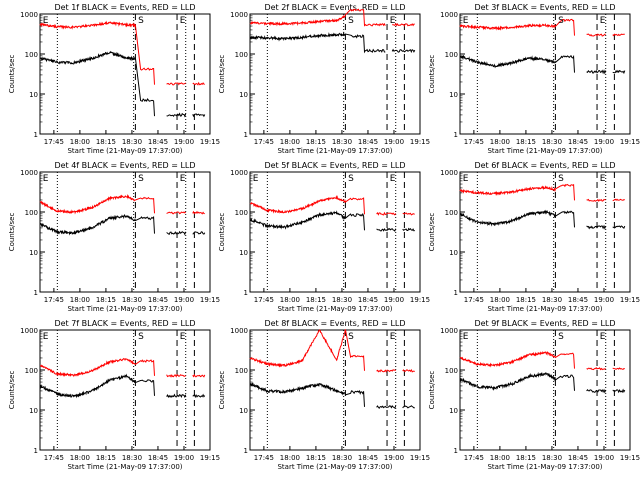  I want to click on chart-title: Det 3f BLACK = Events, RED = LLD, so click(544, 7).